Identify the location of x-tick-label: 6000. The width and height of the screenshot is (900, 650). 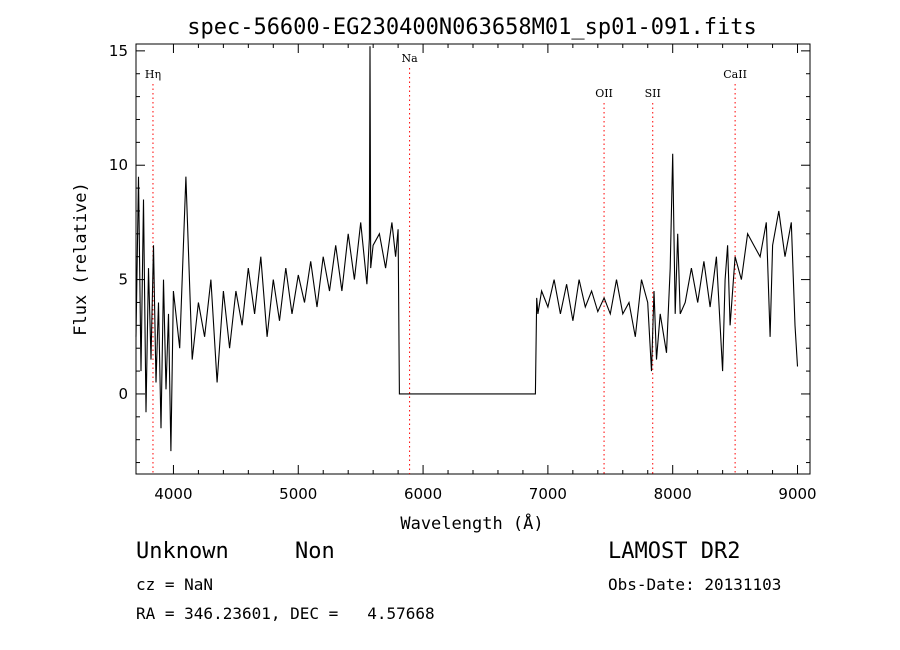
(423, 494).